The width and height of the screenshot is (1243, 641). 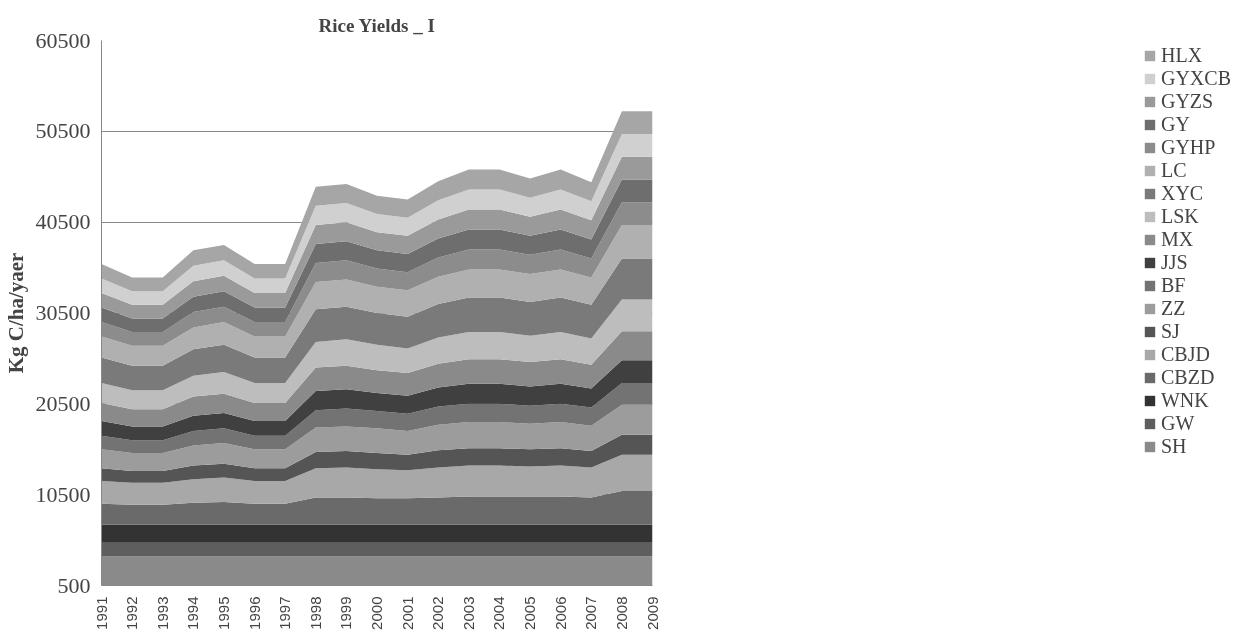 I want to click on legend-label: MX, so click(x=1177, y=239).